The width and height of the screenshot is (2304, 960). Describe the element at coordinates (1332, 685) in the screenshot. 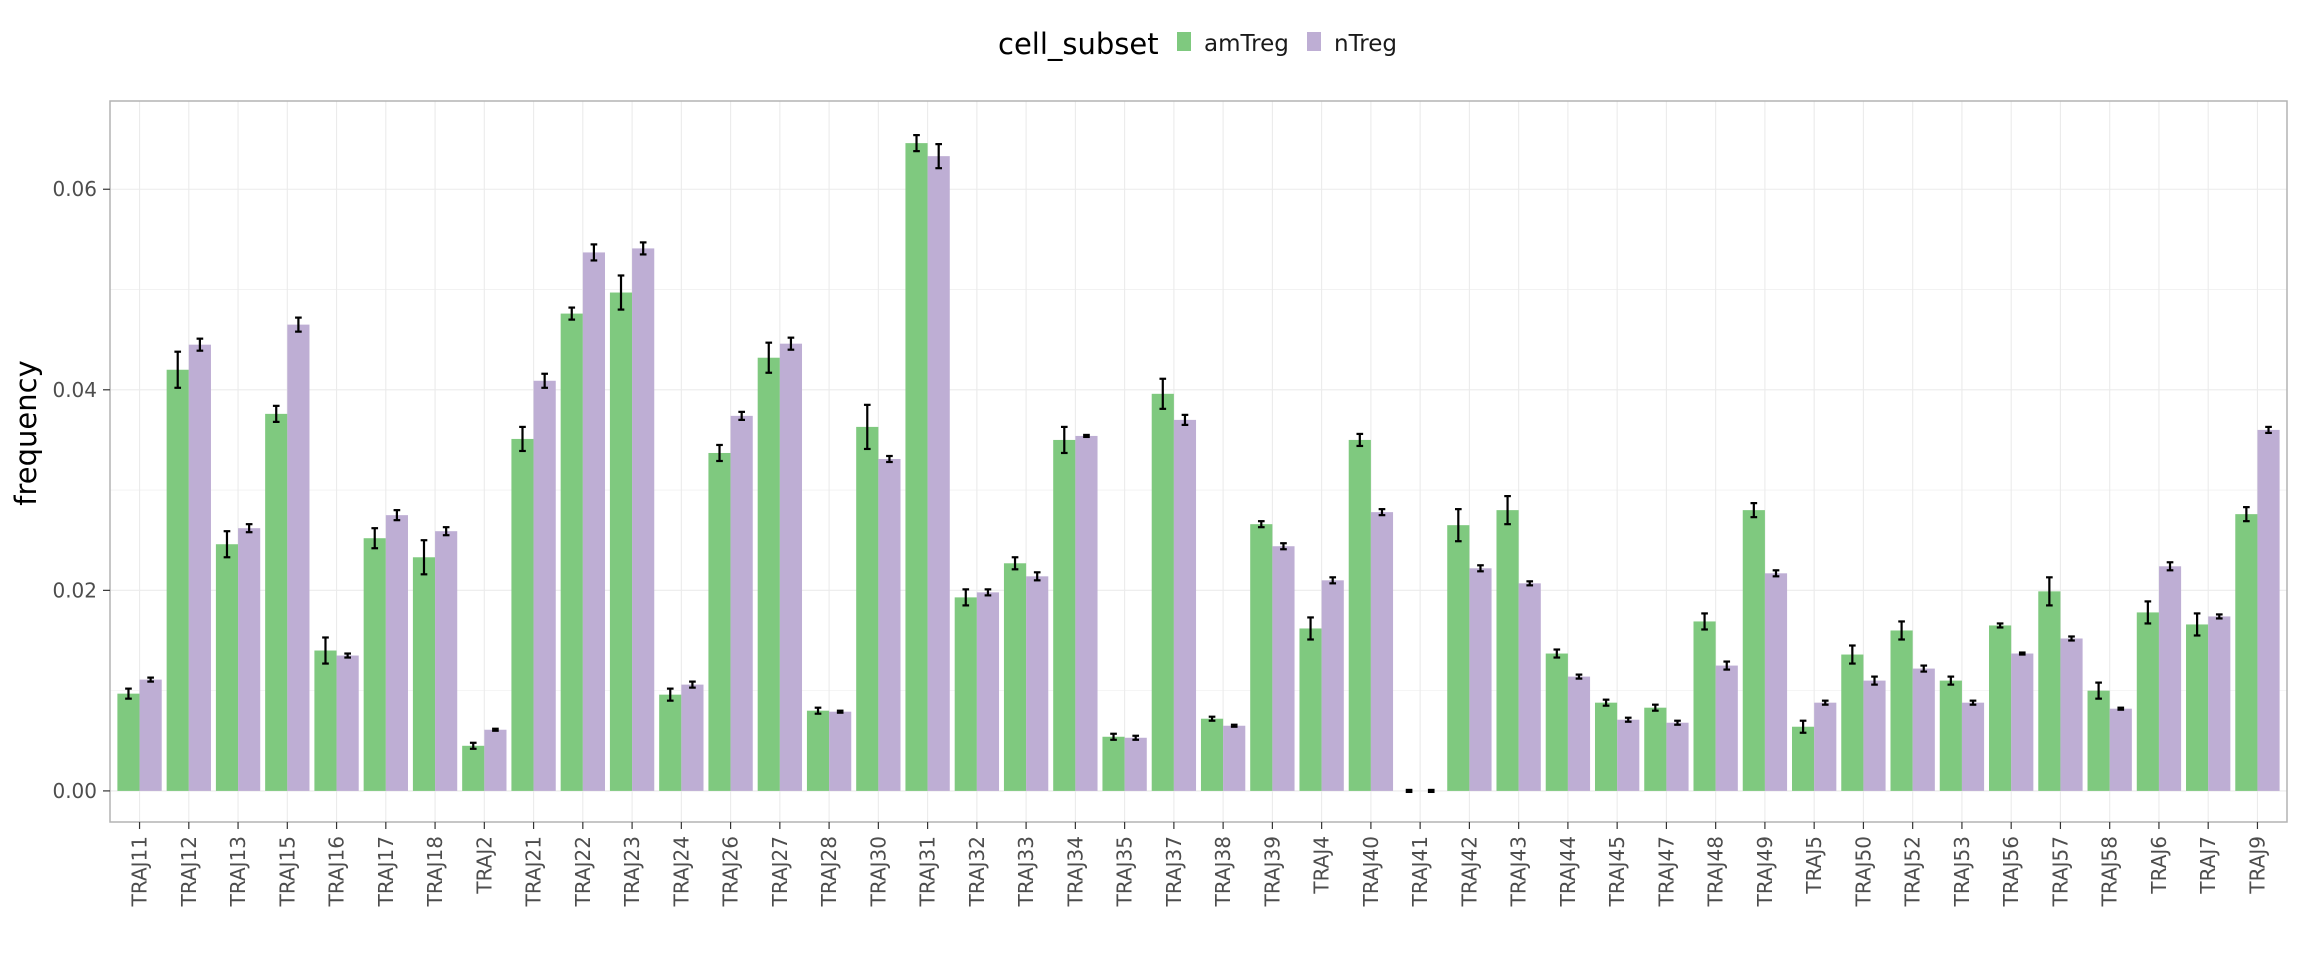

I see `bar-nTreg-TRAJ4` at that location.